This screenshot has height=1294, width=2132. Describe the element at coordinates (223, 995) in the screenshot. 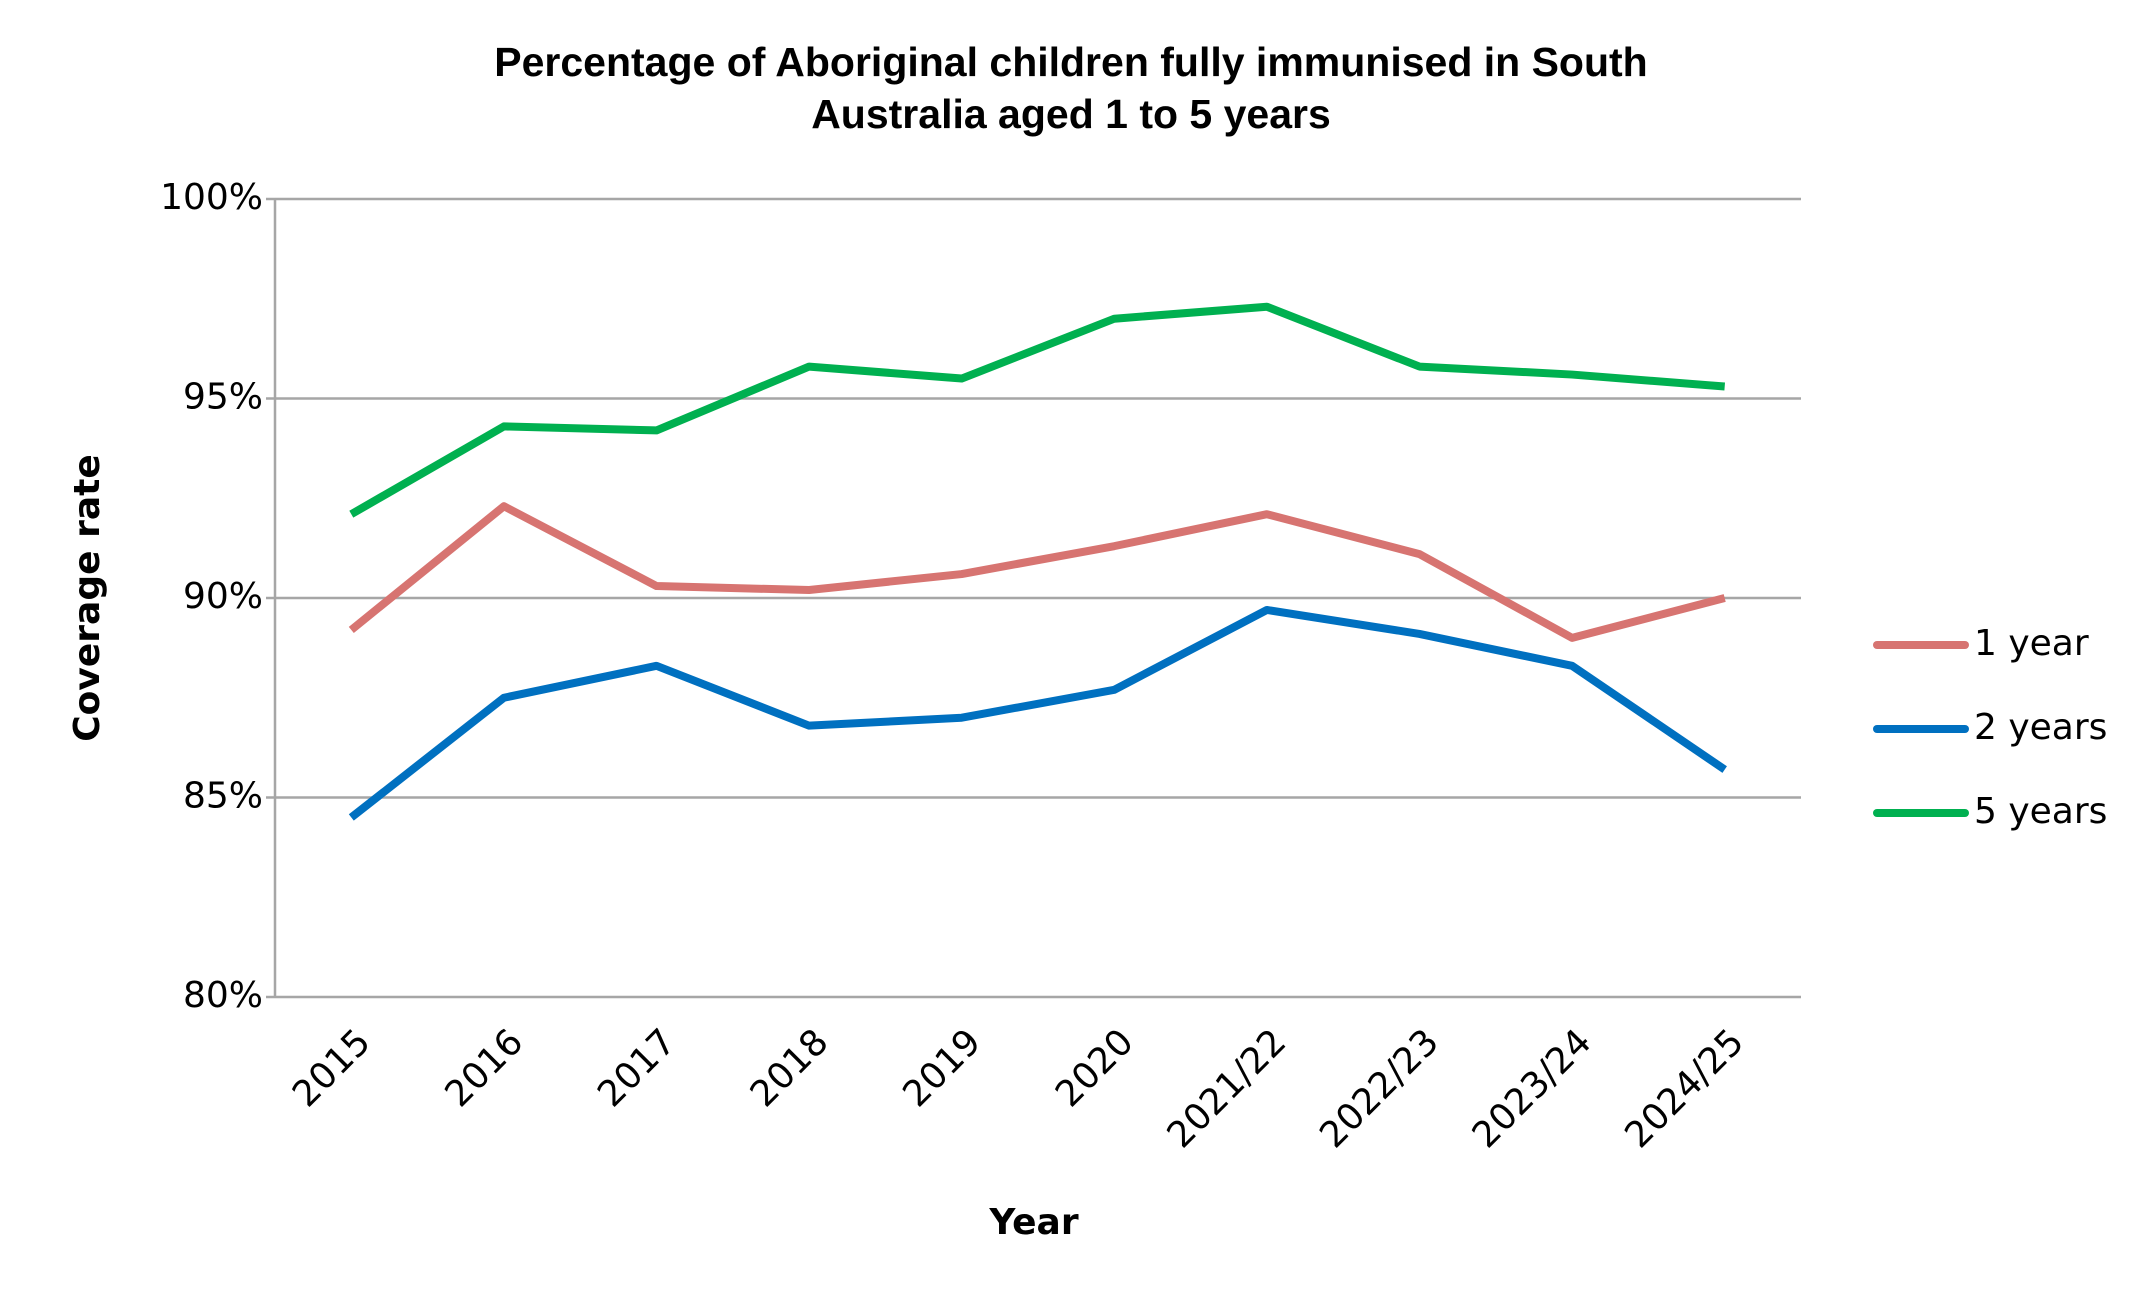

I see `y-tick-label: 80%` at that location.